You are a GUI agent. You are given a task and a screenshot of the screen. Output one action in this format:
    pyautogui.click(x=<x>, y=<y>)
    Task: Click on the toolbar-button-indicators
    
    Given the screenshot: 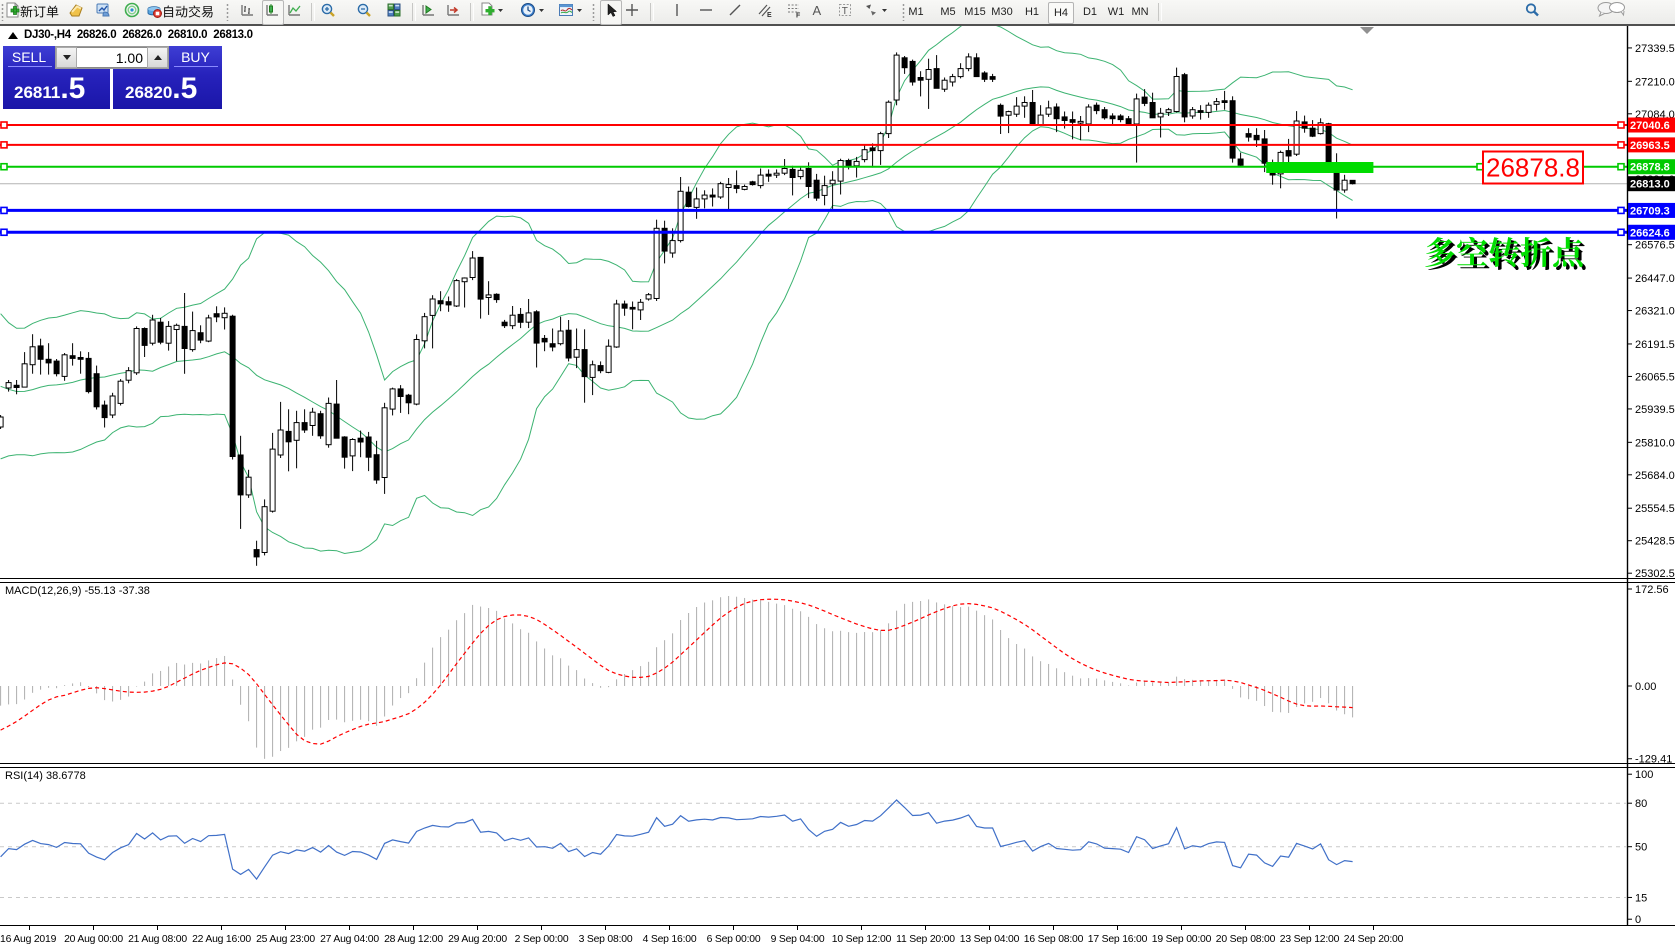 What is the action you would take?
    pyautogui.click(x=491, y=12)
    